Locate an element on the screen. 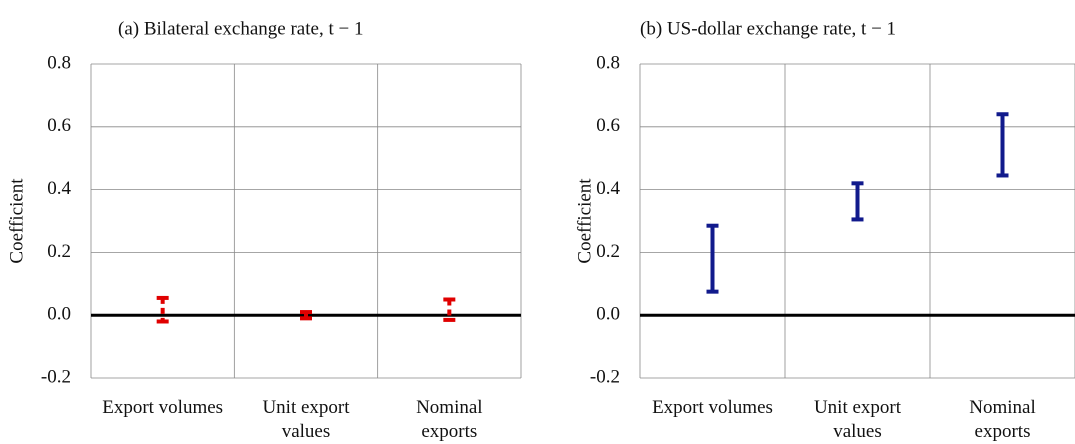 The image size is (1075, 444). chart-title: (a) Bilateral exchange rate, t − 1 is located at coordinates (240, 28).